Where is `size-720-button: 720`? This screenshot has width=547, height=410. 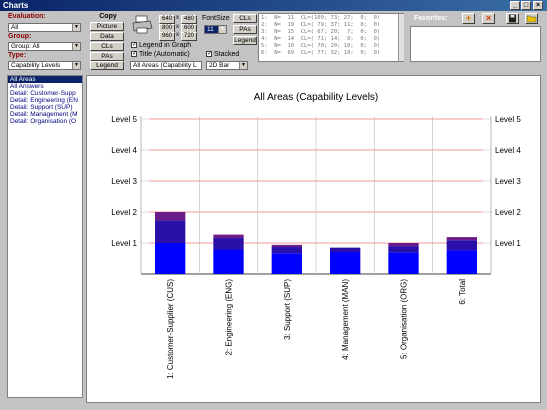
size-720-button: 720 is located at coordinates (189, 36).